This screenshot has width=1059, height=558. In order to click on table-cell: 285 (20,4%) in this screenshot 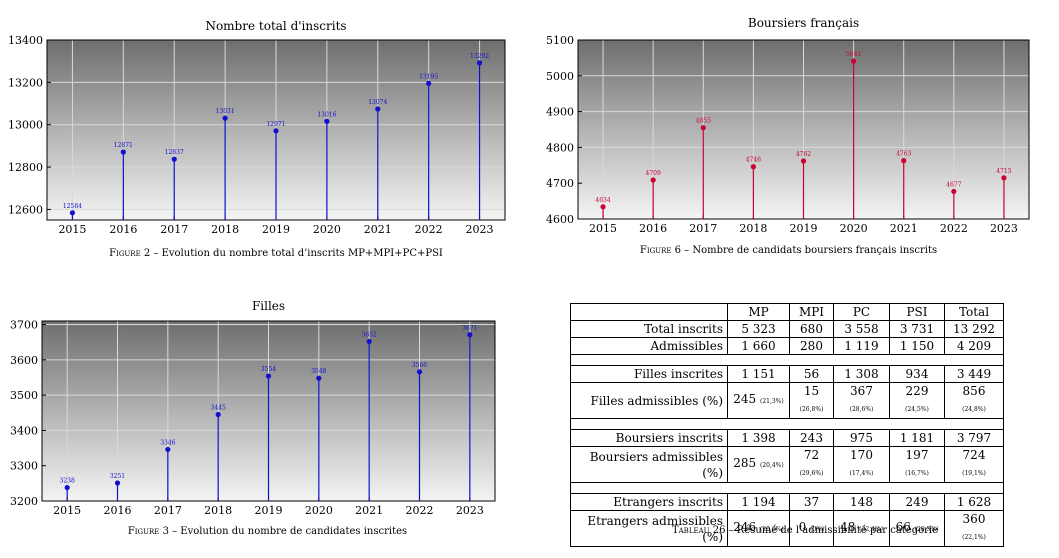, I will do `click(758, 464)`.